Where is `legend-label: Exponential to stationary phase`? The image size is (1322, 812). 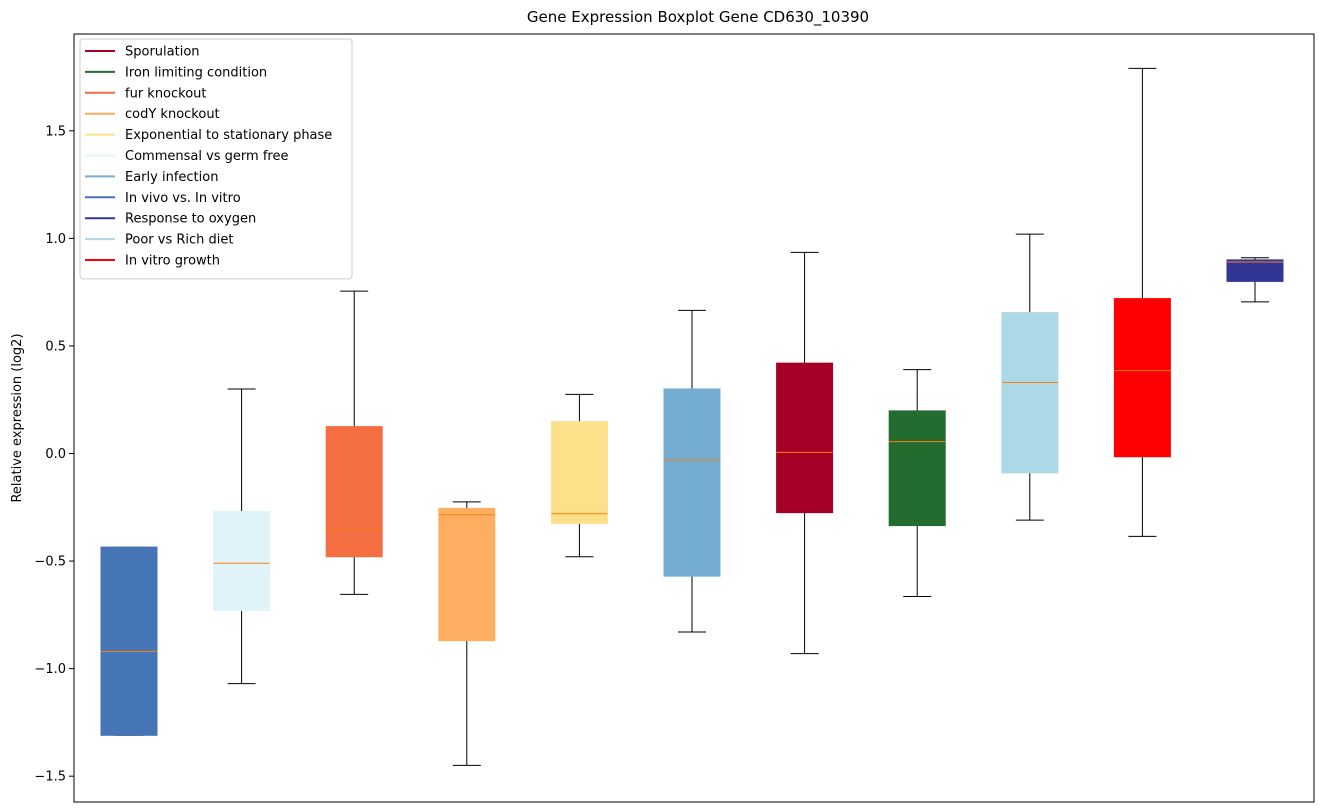 legend-label: Exponential to stationary phase is located at coordinates (228, 135).